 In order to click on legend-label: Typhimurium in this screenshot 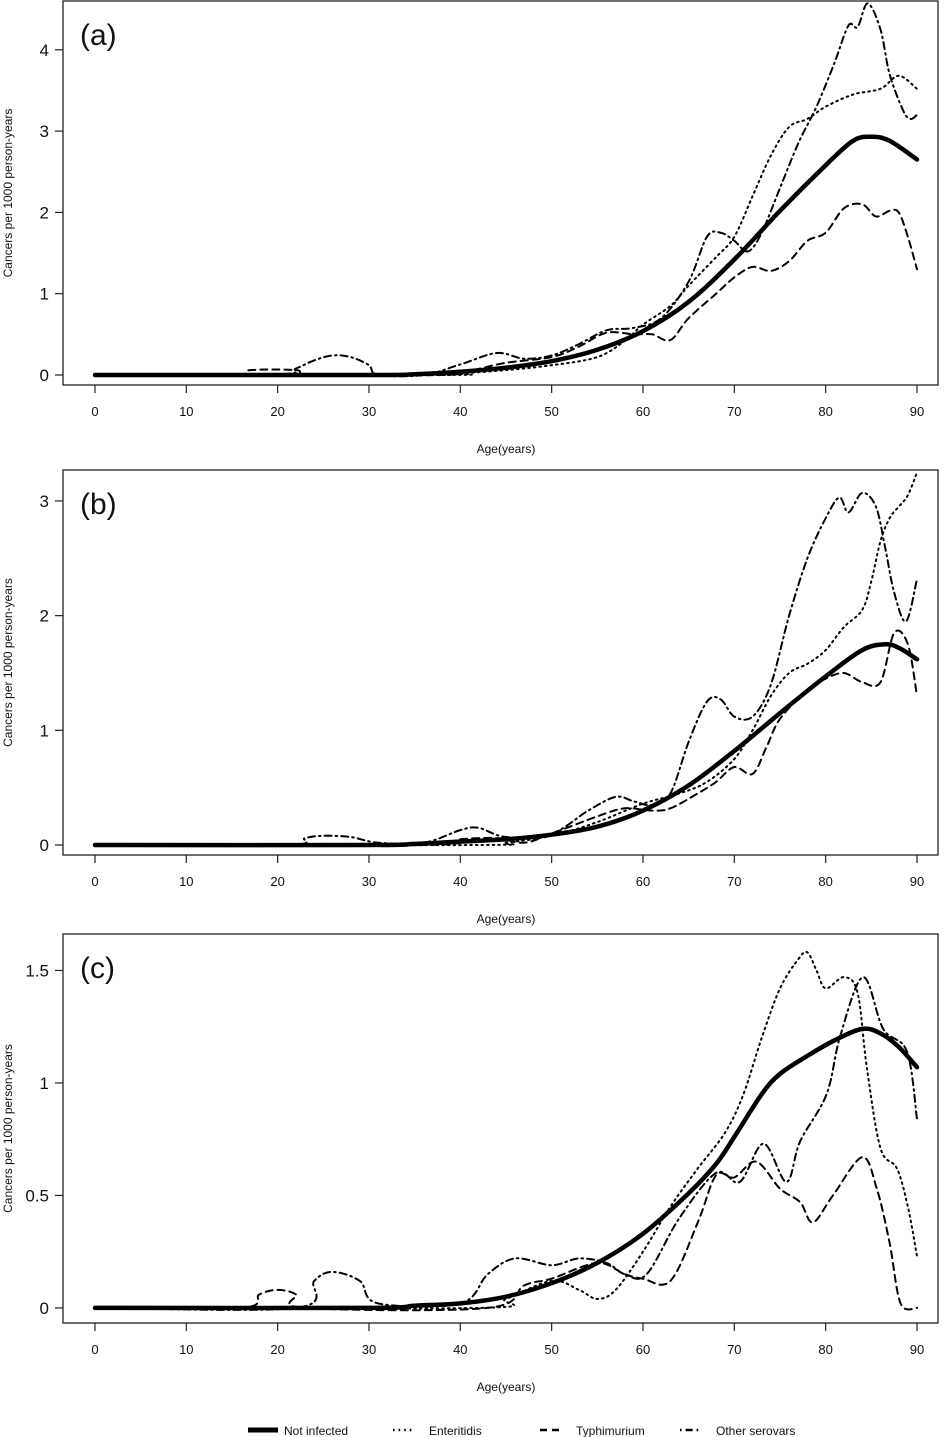, I will do `click(610, 1430)`.